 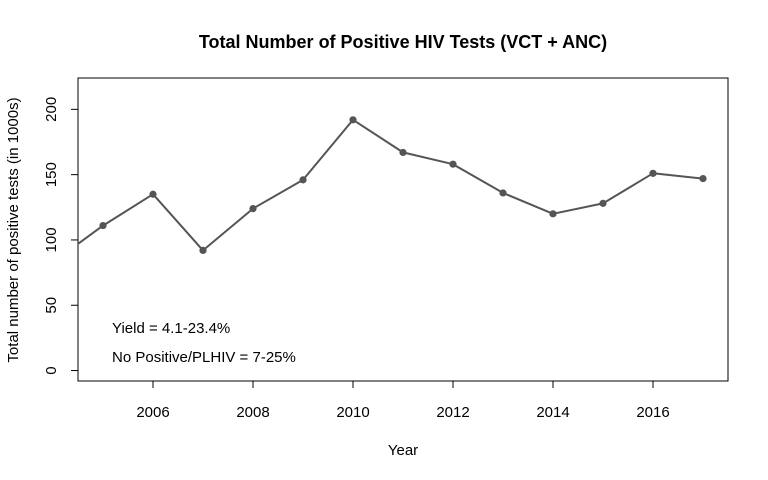 What do you see at coordinates (203, 250) in the screenshot?
I see `data-point-2007` at bounding box center [203, 250].